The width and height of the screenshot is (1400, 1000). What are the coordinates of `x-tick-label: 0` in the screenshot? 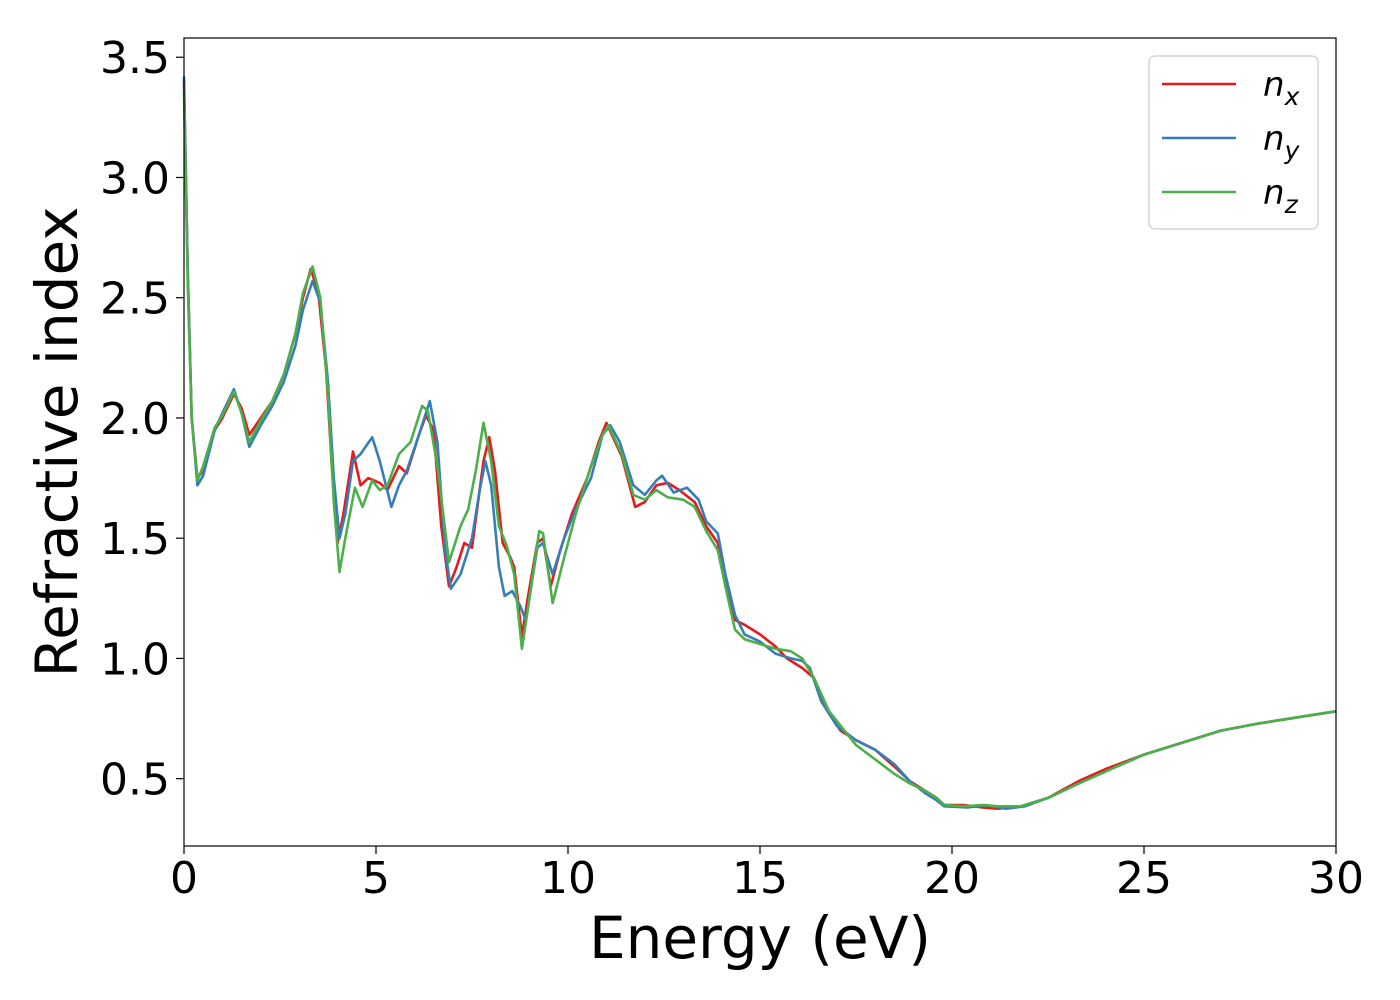 It's located at (184, 878).